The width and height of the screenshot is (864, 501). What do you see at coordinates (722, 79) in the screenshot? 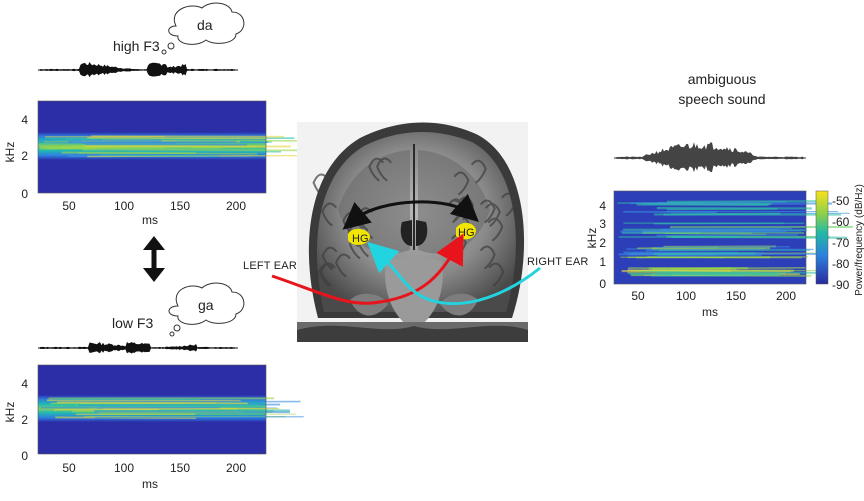
I see `ambiguous-title-line1: ambiguous` at bounding box center [722, 79].